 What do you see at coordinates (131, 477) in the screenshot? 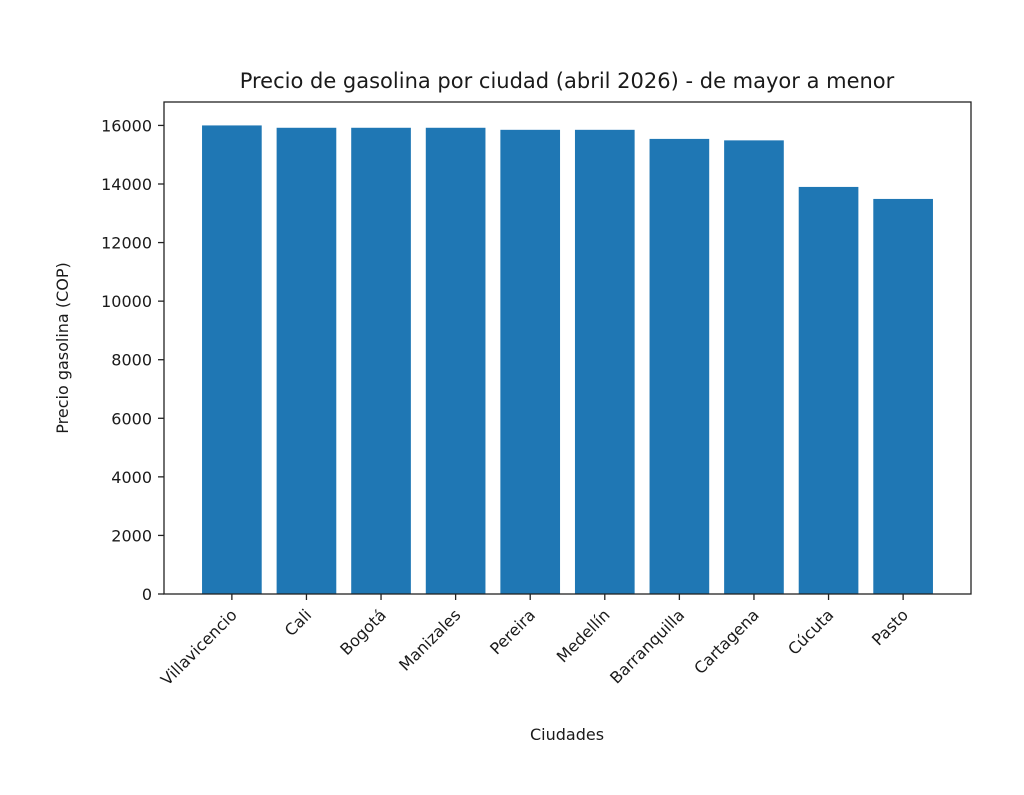
I see `y-tick-label: 4000` at bounding box center [131, 477].